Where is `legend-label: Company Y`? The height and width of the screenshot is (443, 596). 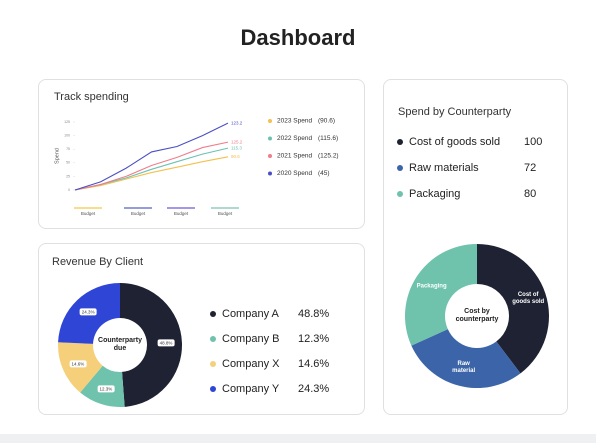 legend-label: Company Y is located at coordinates (251, 389).